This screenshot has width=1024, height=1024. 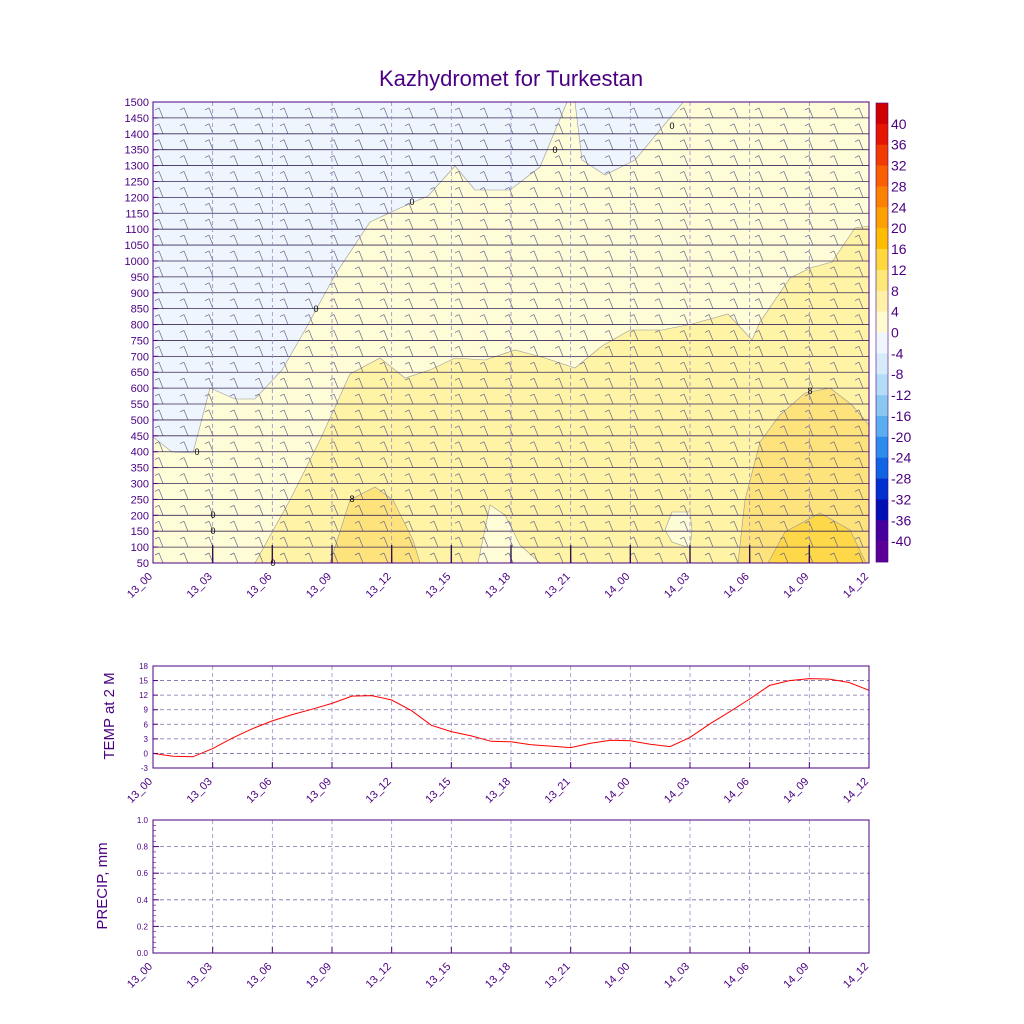 What do you see at coordinates (137, 119) in the screenshot?
I see `y-tick-label: 1450` at bounding box center [137, 119].